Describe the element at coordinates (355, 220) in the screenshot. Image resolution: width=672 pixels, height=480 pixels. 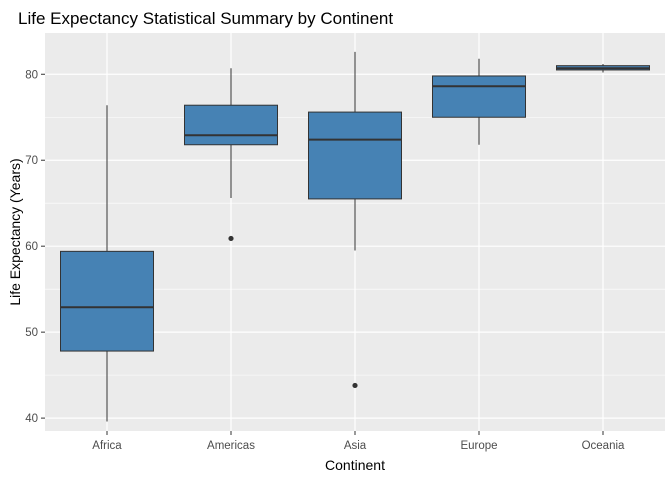
I see `box-asia` at that location.